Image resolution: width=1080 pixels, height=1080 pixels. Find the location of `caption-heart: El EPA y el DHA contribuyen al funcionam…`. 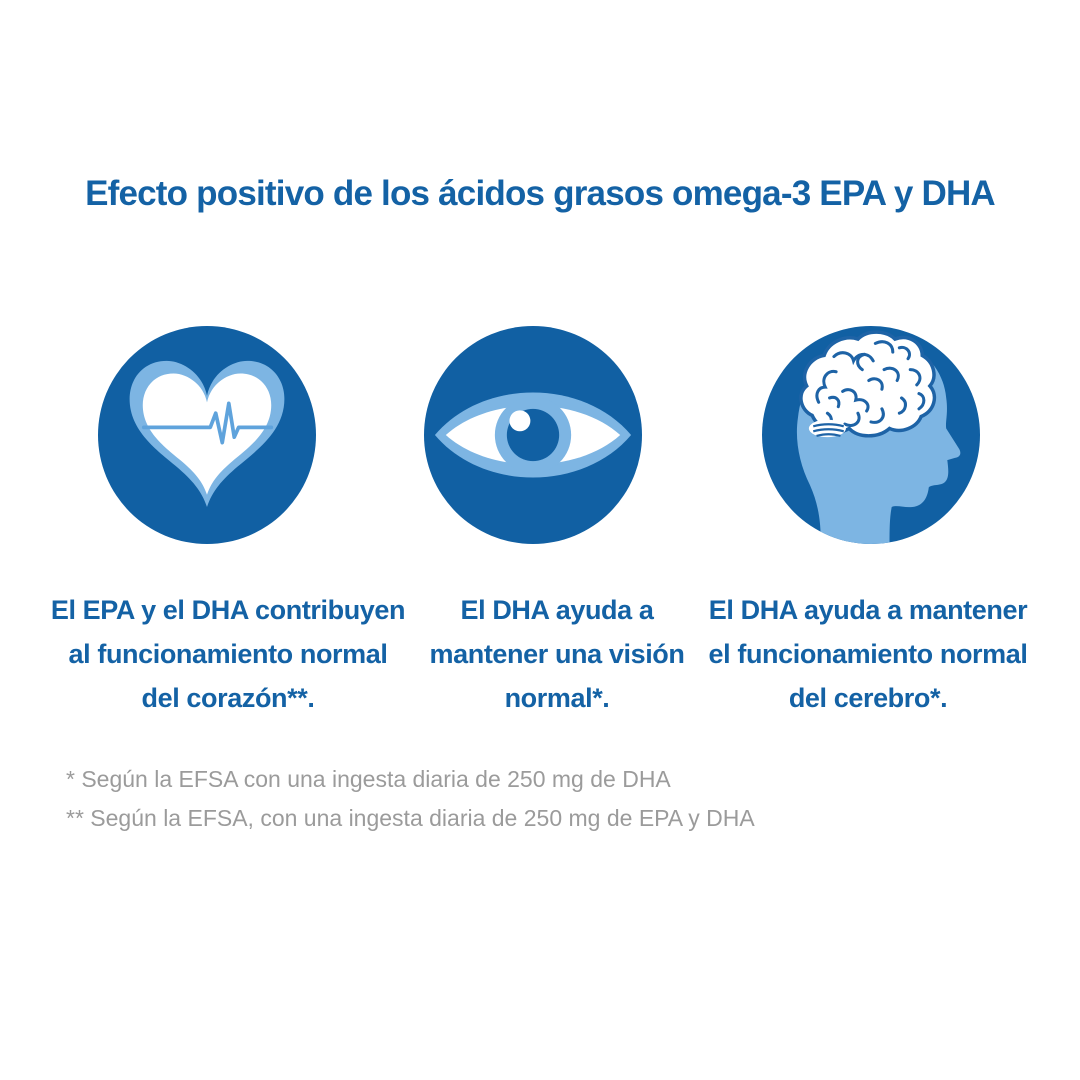

caption-heart: El EPA y el DHA contribuyen al funcionam… is located at coordinates (228, 654).